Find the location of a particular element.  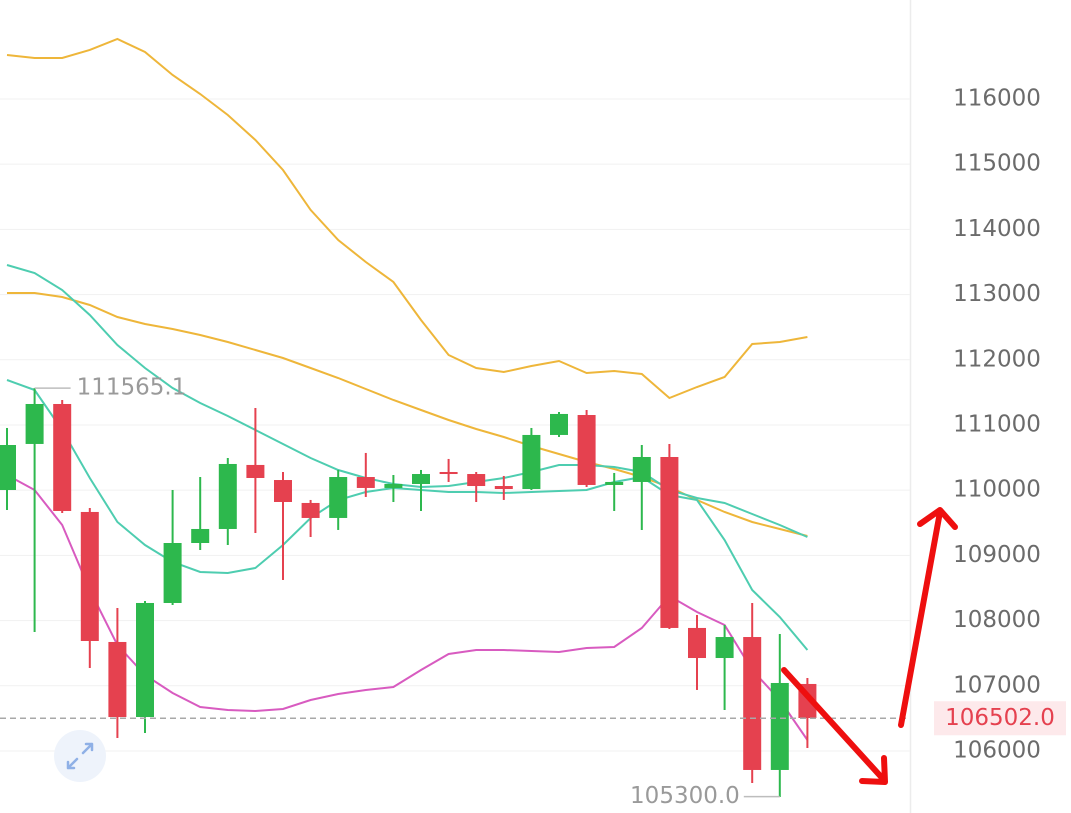

y-tick-label: 111000 is located at coordinates (997, 424).